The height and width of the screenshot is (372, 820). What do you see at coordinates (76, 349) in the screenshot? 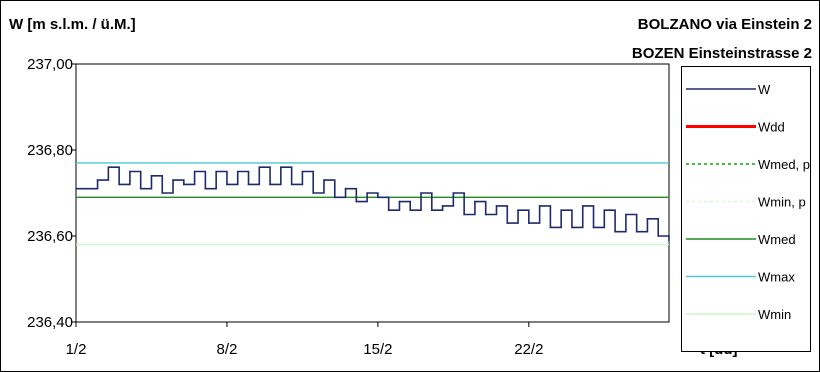
I see `x-tick-label: 1/2` at bounding box center [76, 349].